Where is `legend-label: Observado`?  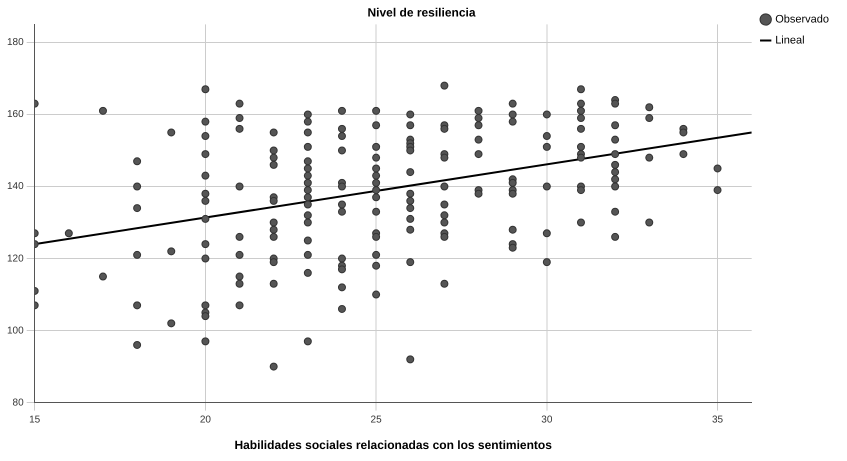
legend-label: Observado is located at coordinates (802, 20).